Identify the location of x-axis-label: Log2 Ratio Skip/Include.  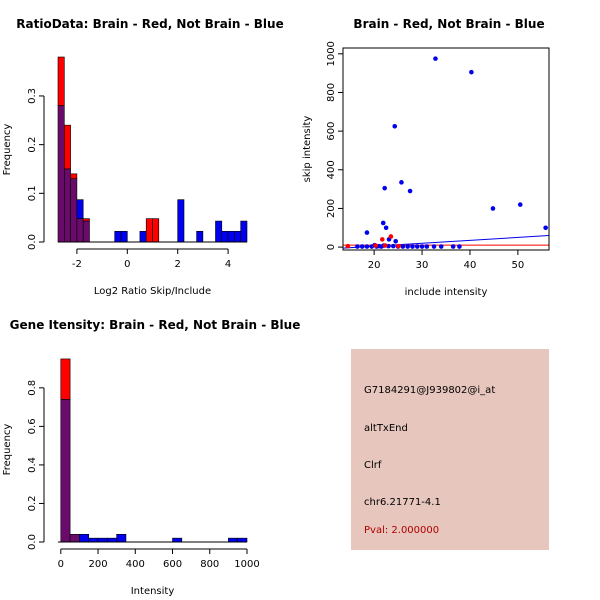
(152, 291).